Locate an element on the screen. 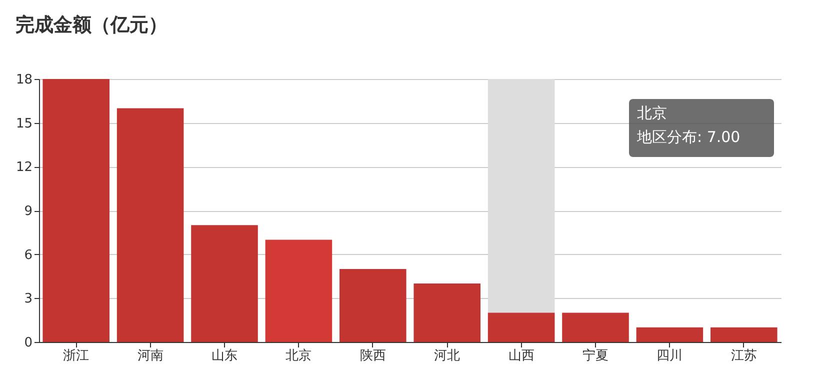  x-tick-label: 浙江 is located at coordinates (76, 356).